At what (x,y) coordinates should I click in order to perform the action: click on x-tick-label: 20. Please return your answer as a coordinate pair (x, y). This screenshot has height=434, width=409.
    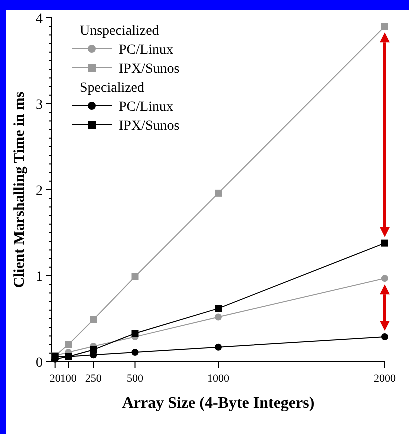
    Looking at the image, I should click on (56, 379).